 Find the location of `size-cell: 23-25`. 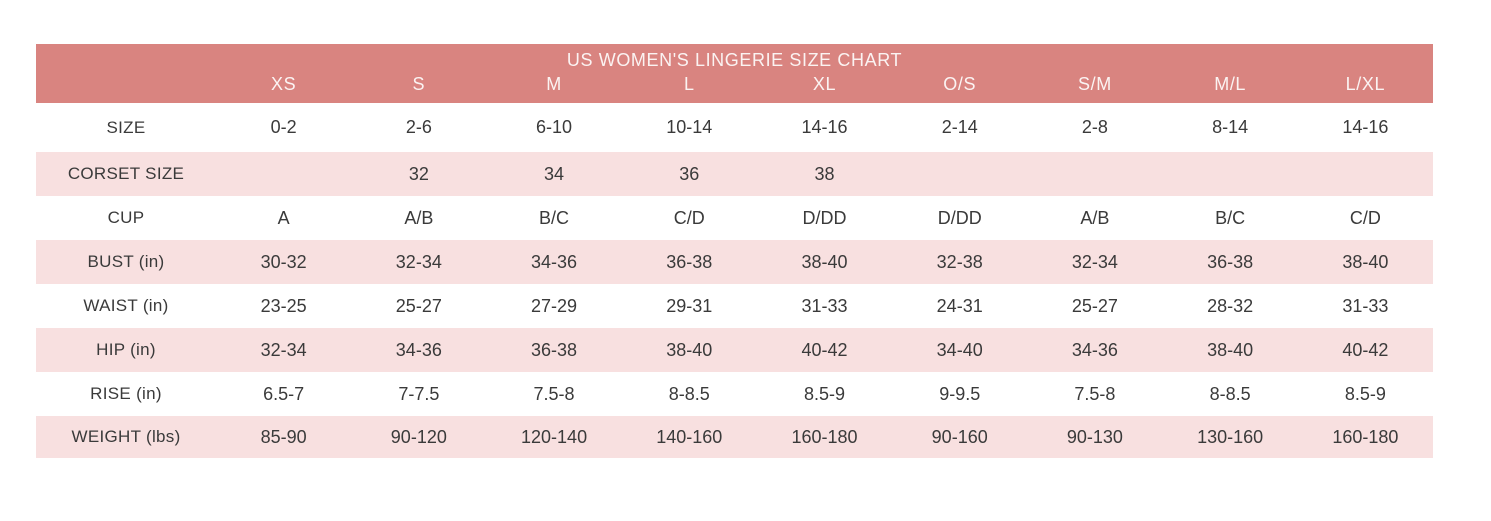

size-cell: 23-25 is located at coordinates (283, 305).